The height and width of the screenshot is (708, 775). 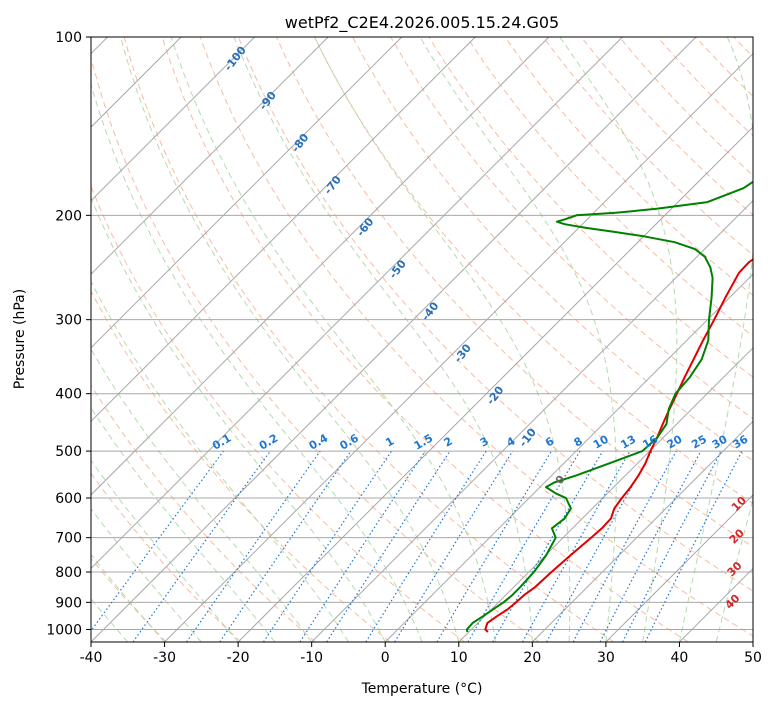 What do you see at coordinates (268, 442) in the screenshot?
I see `mixing-ratio-label: 0.2` at bounding box center [268, 442].